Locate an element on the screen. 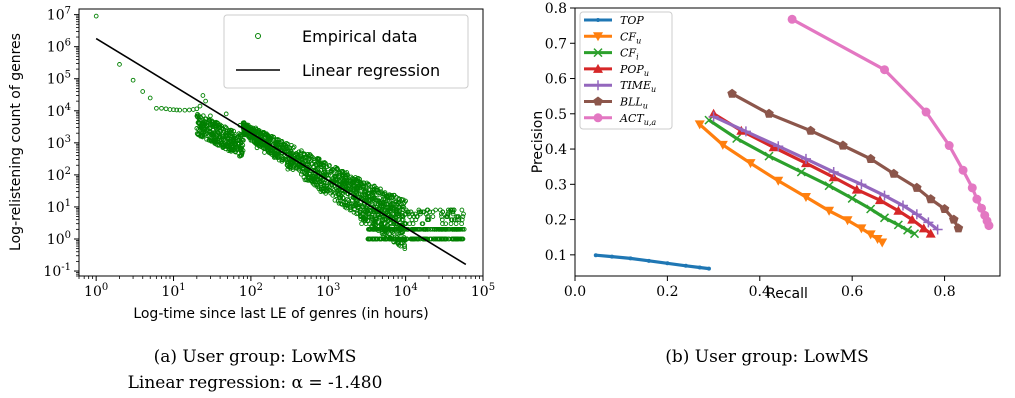  plot-b-xtick-label: 0.4 is located at coordinates (760, 292).